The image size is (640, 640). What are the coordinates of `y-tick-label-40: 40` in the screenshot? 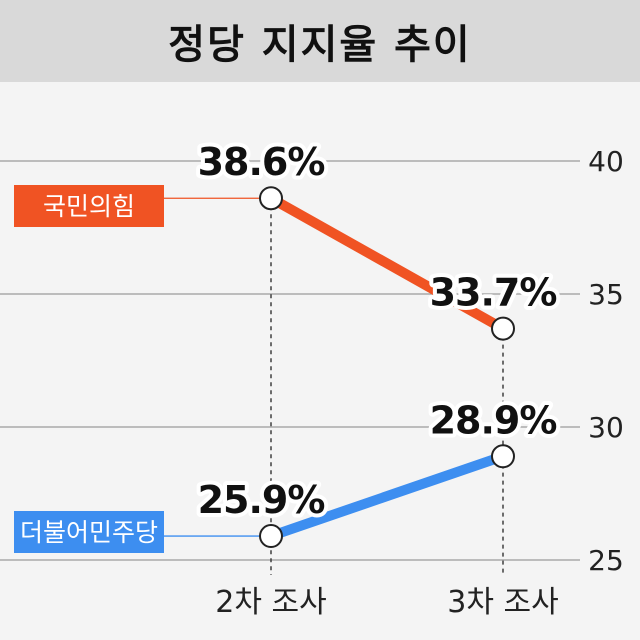 It's located at (606, 161).